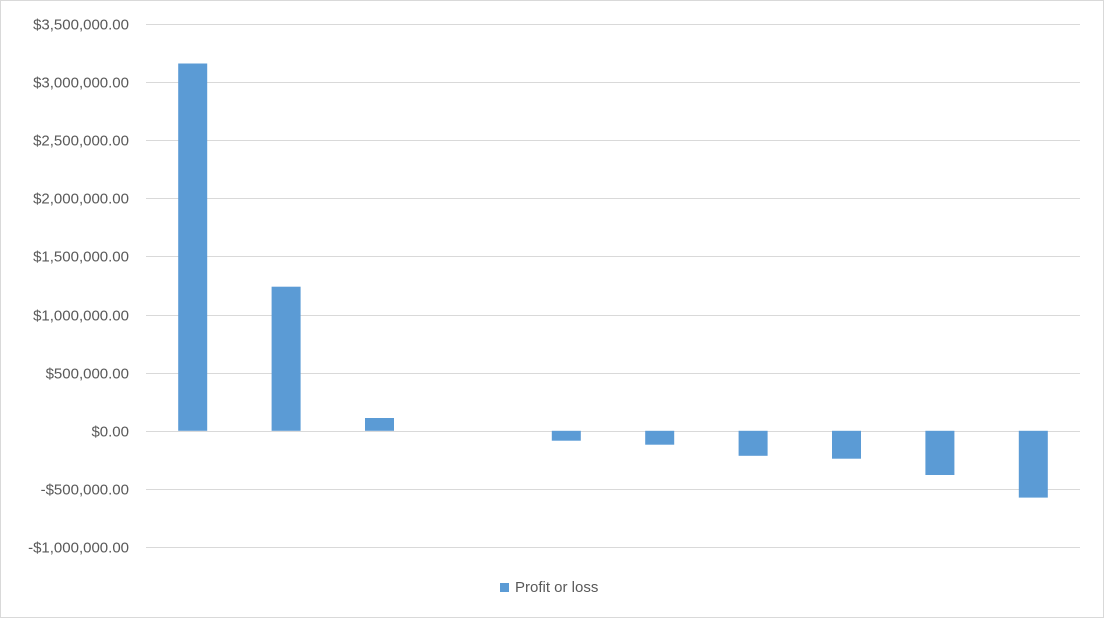 The height and width of the screenshot is (618, 1104). Describe the element at coordinates (110, 432) in the screenshot. I see `y-tick-label: $0.00` at that location.